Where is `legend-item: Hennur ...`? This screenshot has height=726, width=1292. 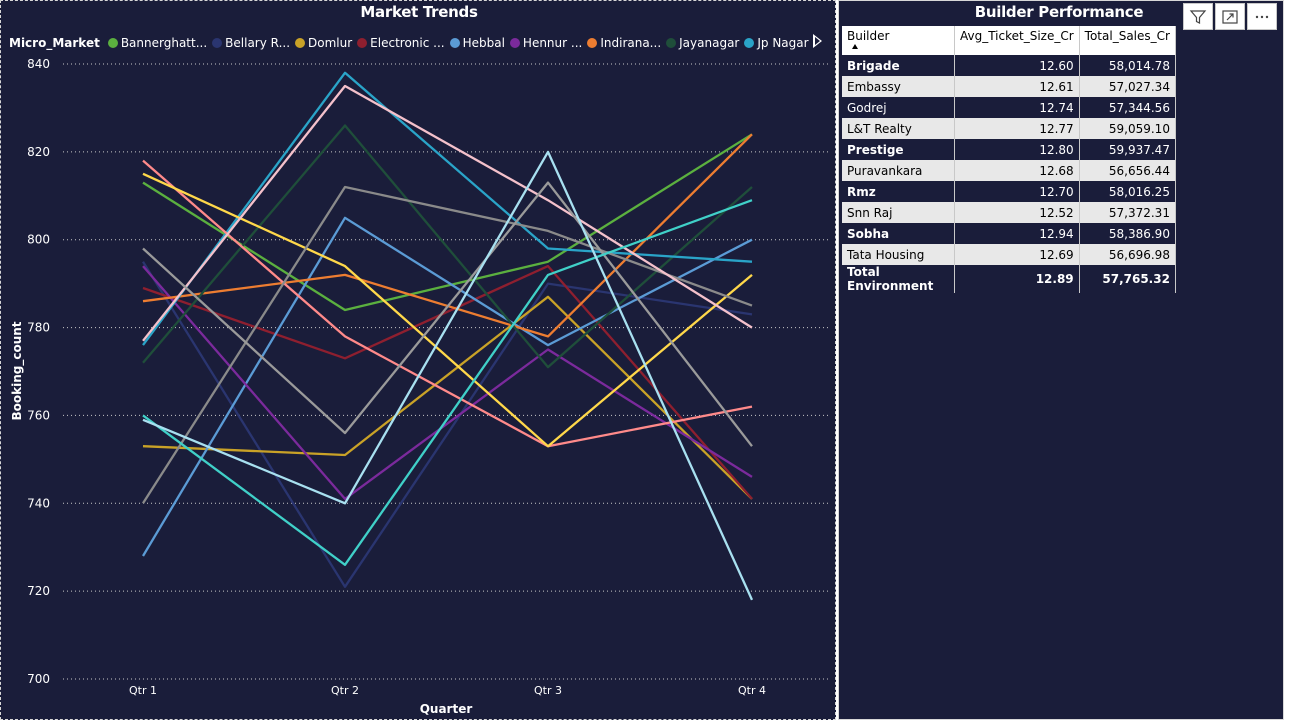
legend-item: Hennur ... is located at coordinates (546, 43).